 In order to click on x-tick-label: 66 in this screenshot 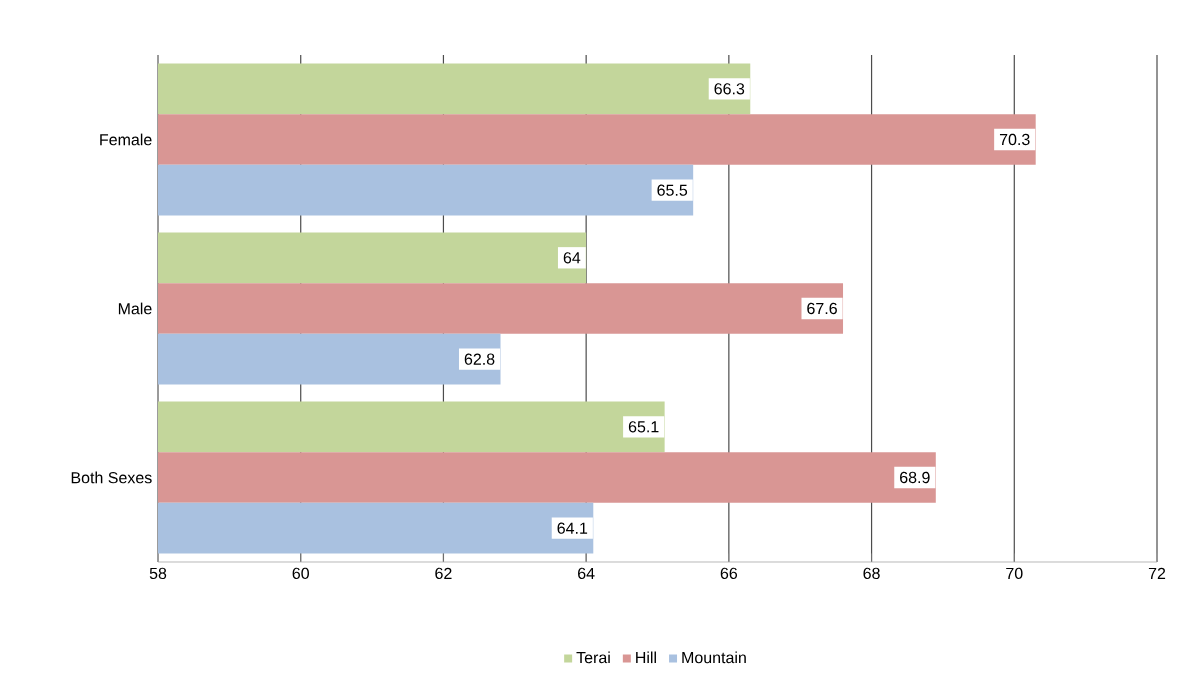, I will do `click(729, 573)`.